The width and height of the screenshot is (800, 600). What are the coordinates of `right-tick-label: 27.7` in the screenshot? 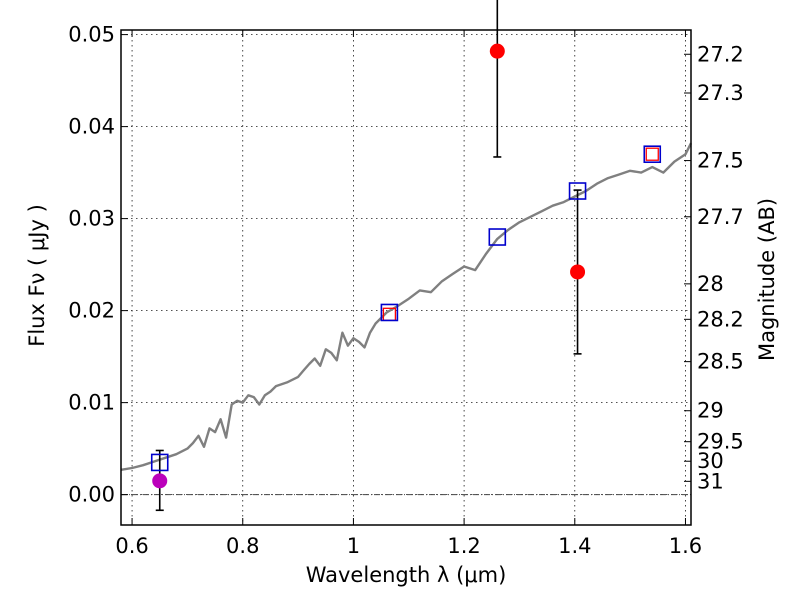 It's located at (720, 217).